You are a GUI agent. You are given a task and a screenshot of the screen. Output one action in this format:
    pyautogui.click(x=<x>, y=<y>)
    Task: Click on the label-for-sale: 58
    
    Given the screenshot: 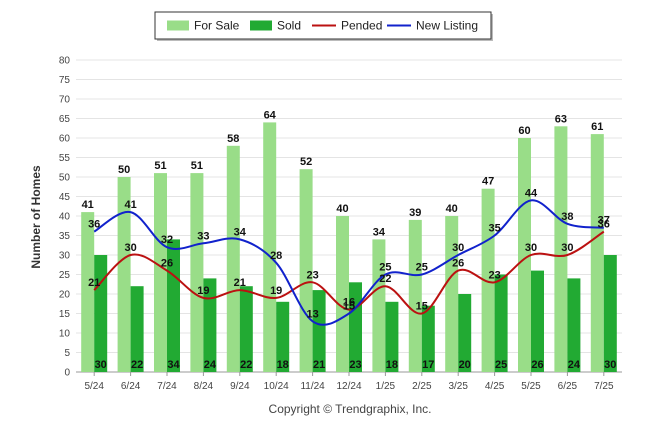 What is the action you would take?
    pyautogui.click(x=233, y=139)
    